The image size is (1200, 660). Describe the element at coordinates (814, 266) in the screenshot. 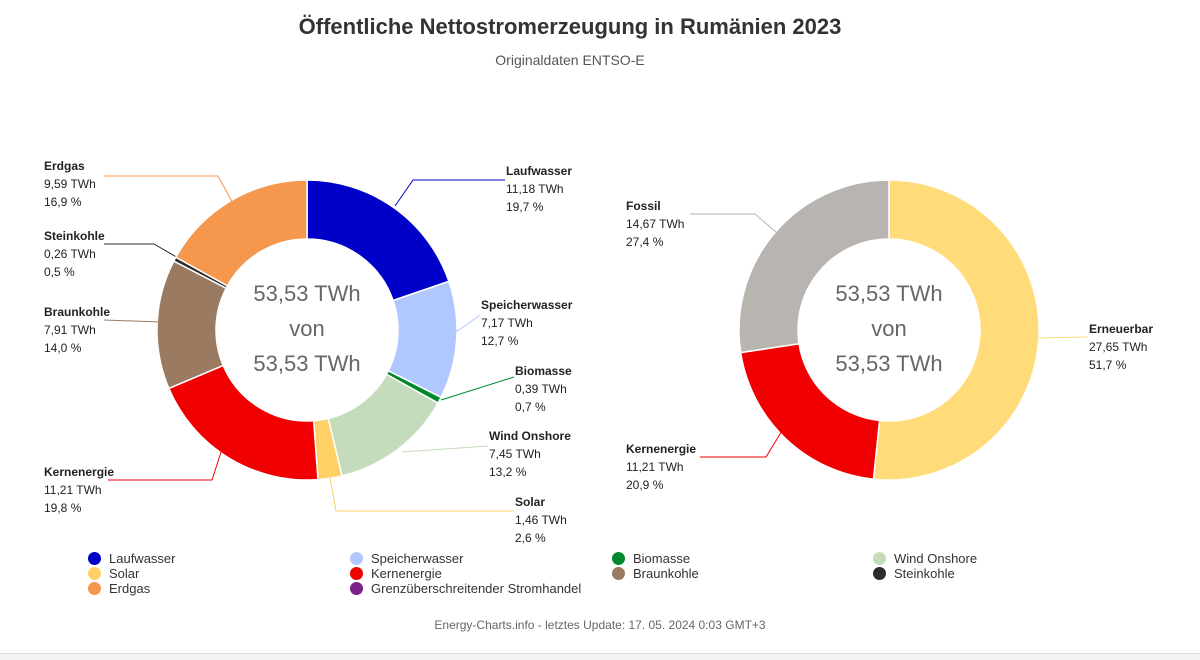

I see `right-donut-slice-fossil` at that location.